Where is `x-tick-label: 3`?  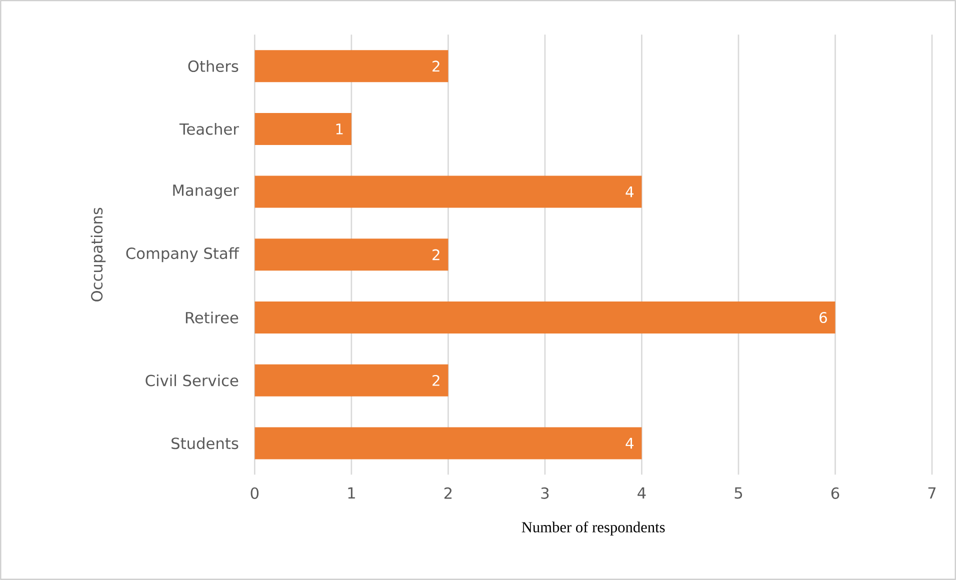 x-tick-label: 3 is located at coordinates (545, 493).